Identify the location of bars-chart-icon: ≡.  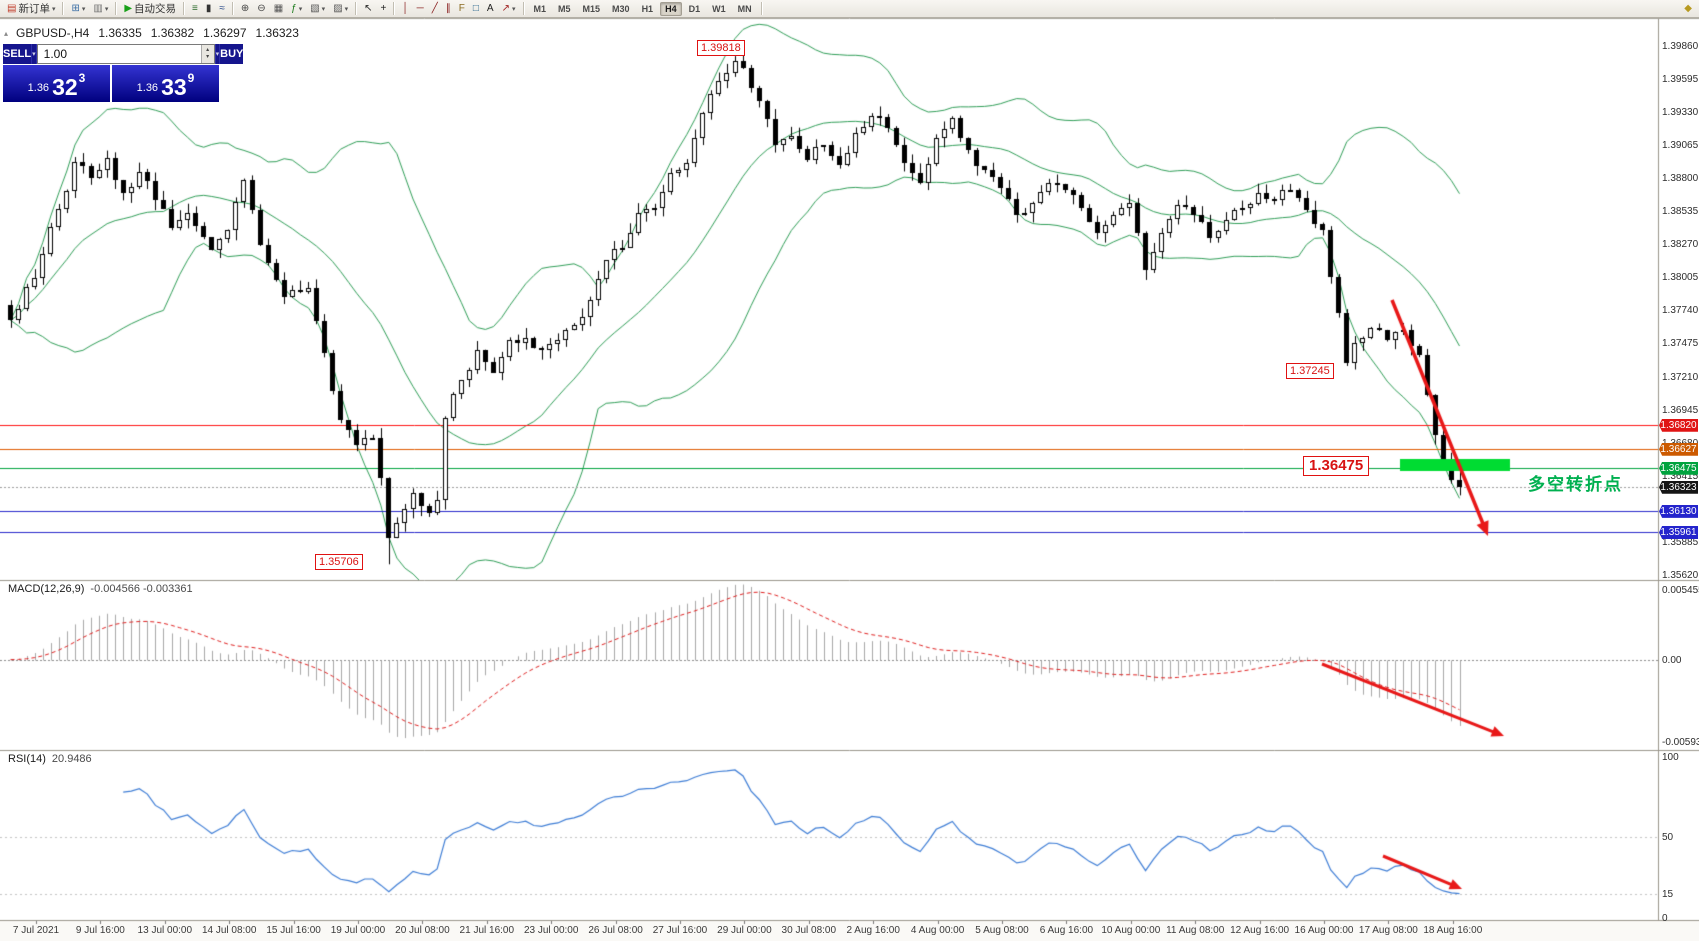
(195, 8).